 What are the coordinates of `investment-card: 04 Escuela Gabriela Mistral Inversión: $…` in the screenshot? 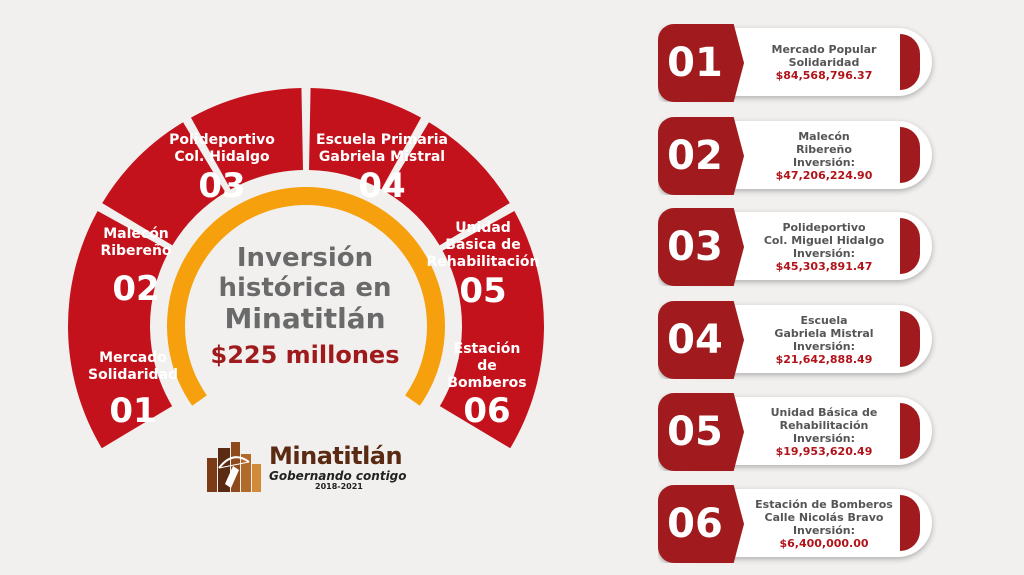 It's located at (797, 340).